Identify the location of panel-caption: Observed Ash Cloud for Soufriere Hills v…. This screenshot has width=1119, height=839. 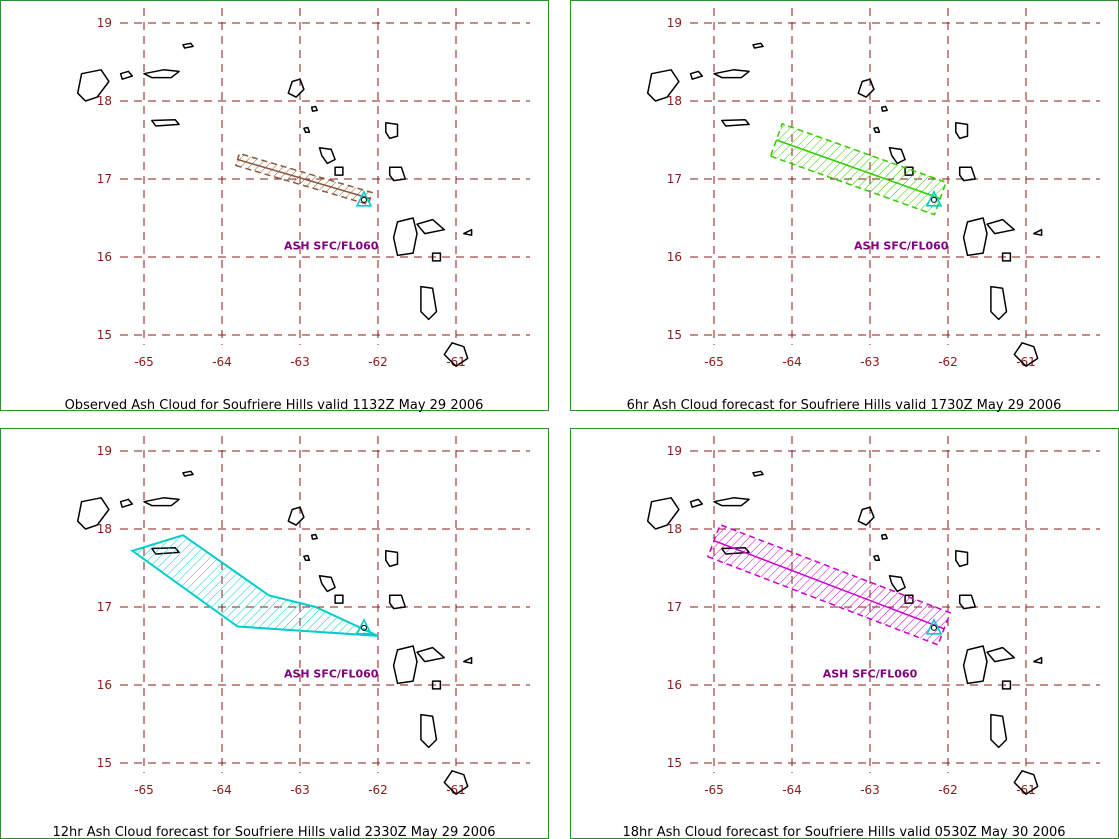
(274, 405).